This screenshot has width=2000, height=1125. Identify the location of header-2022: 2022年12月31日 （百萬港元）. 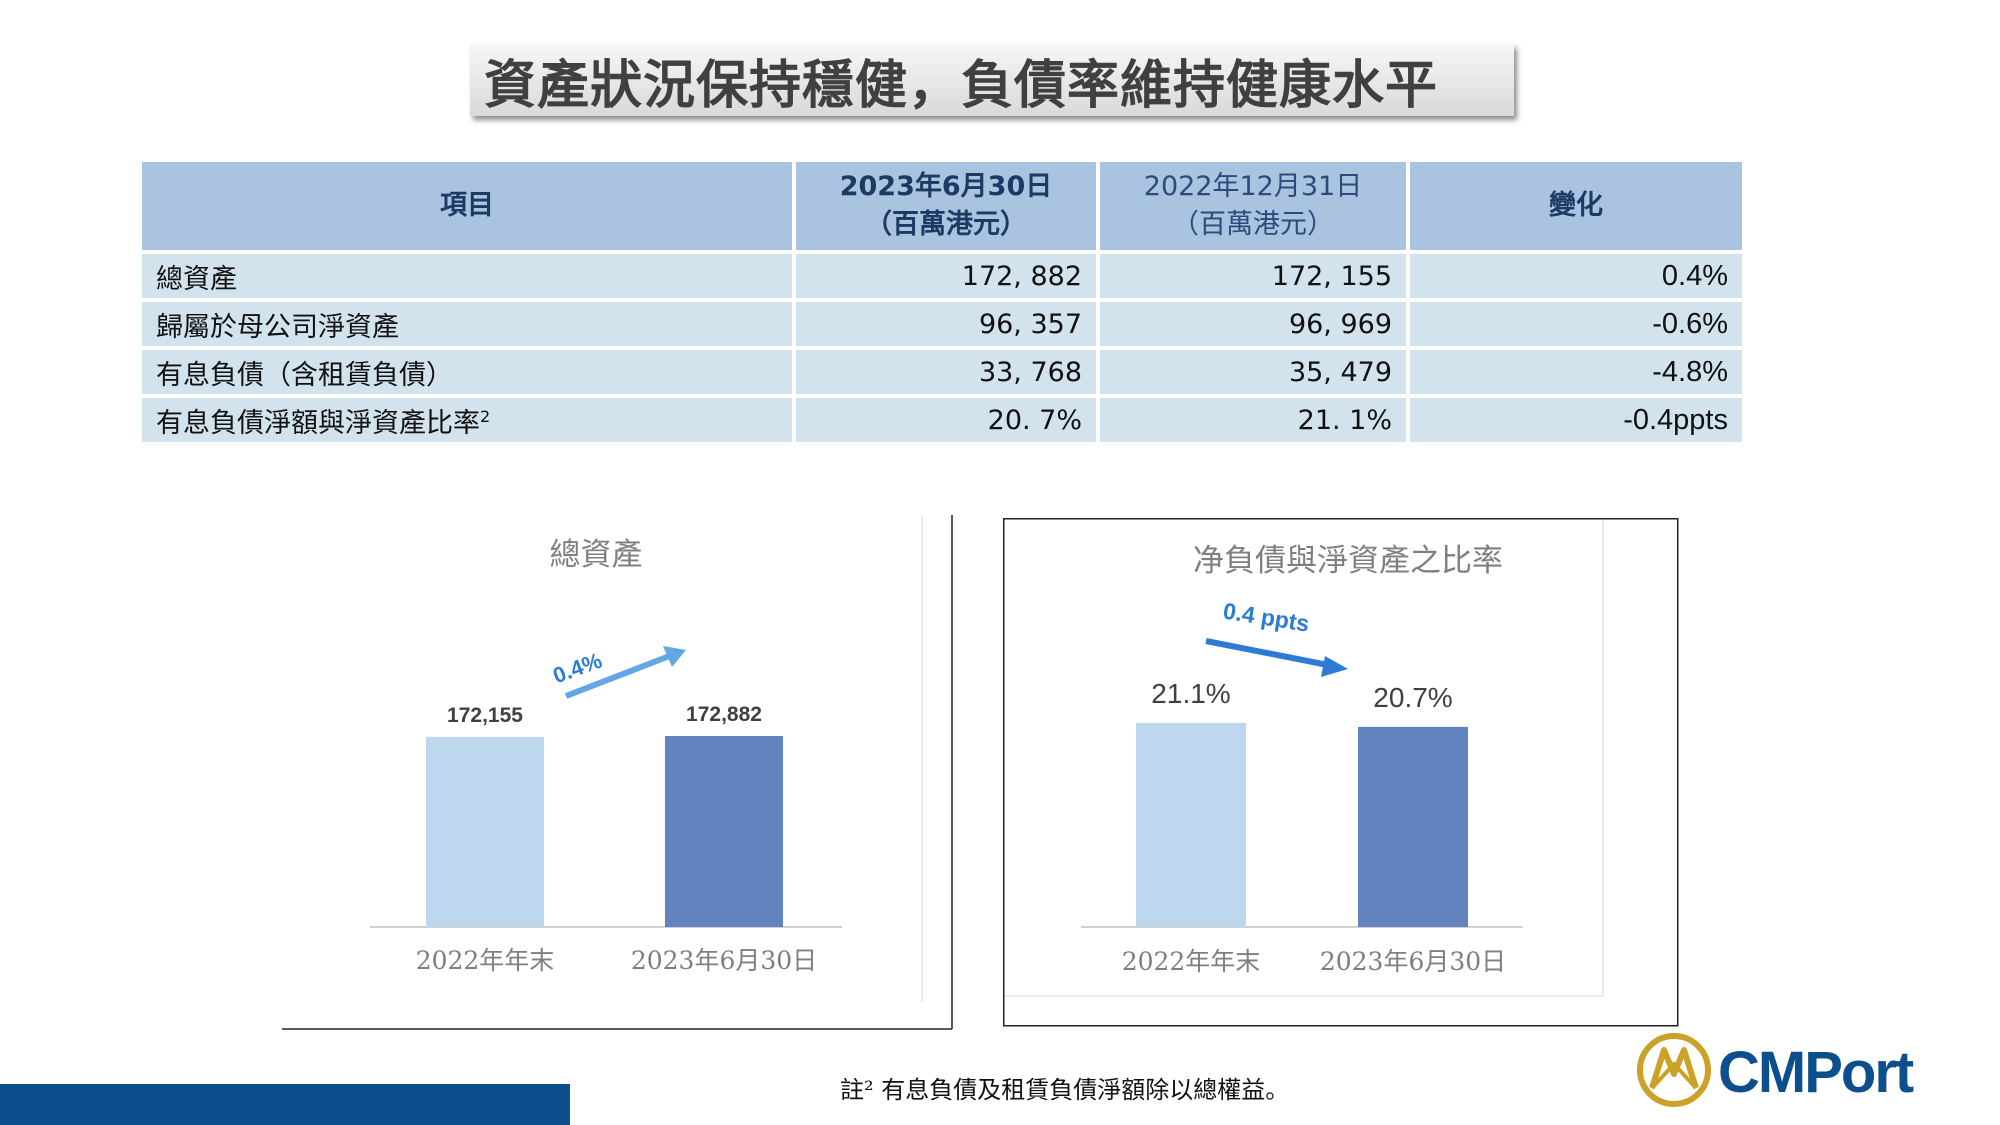
(1253, 206).